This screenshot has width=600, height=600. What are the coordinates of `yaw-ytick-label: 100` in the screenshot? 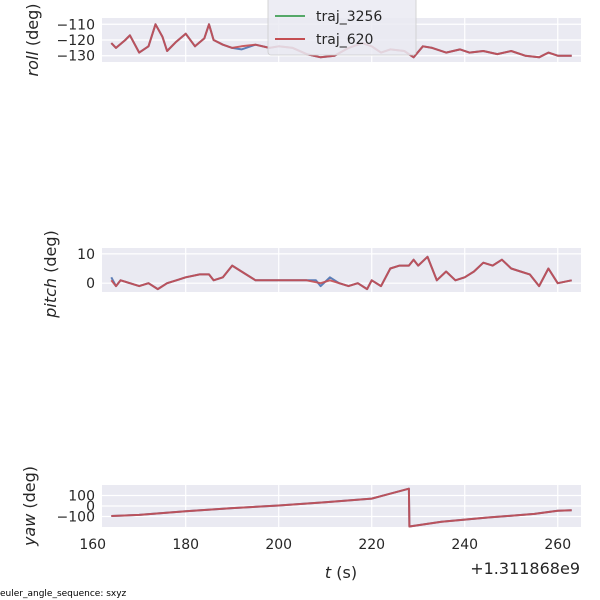 It's located at (81, 497).